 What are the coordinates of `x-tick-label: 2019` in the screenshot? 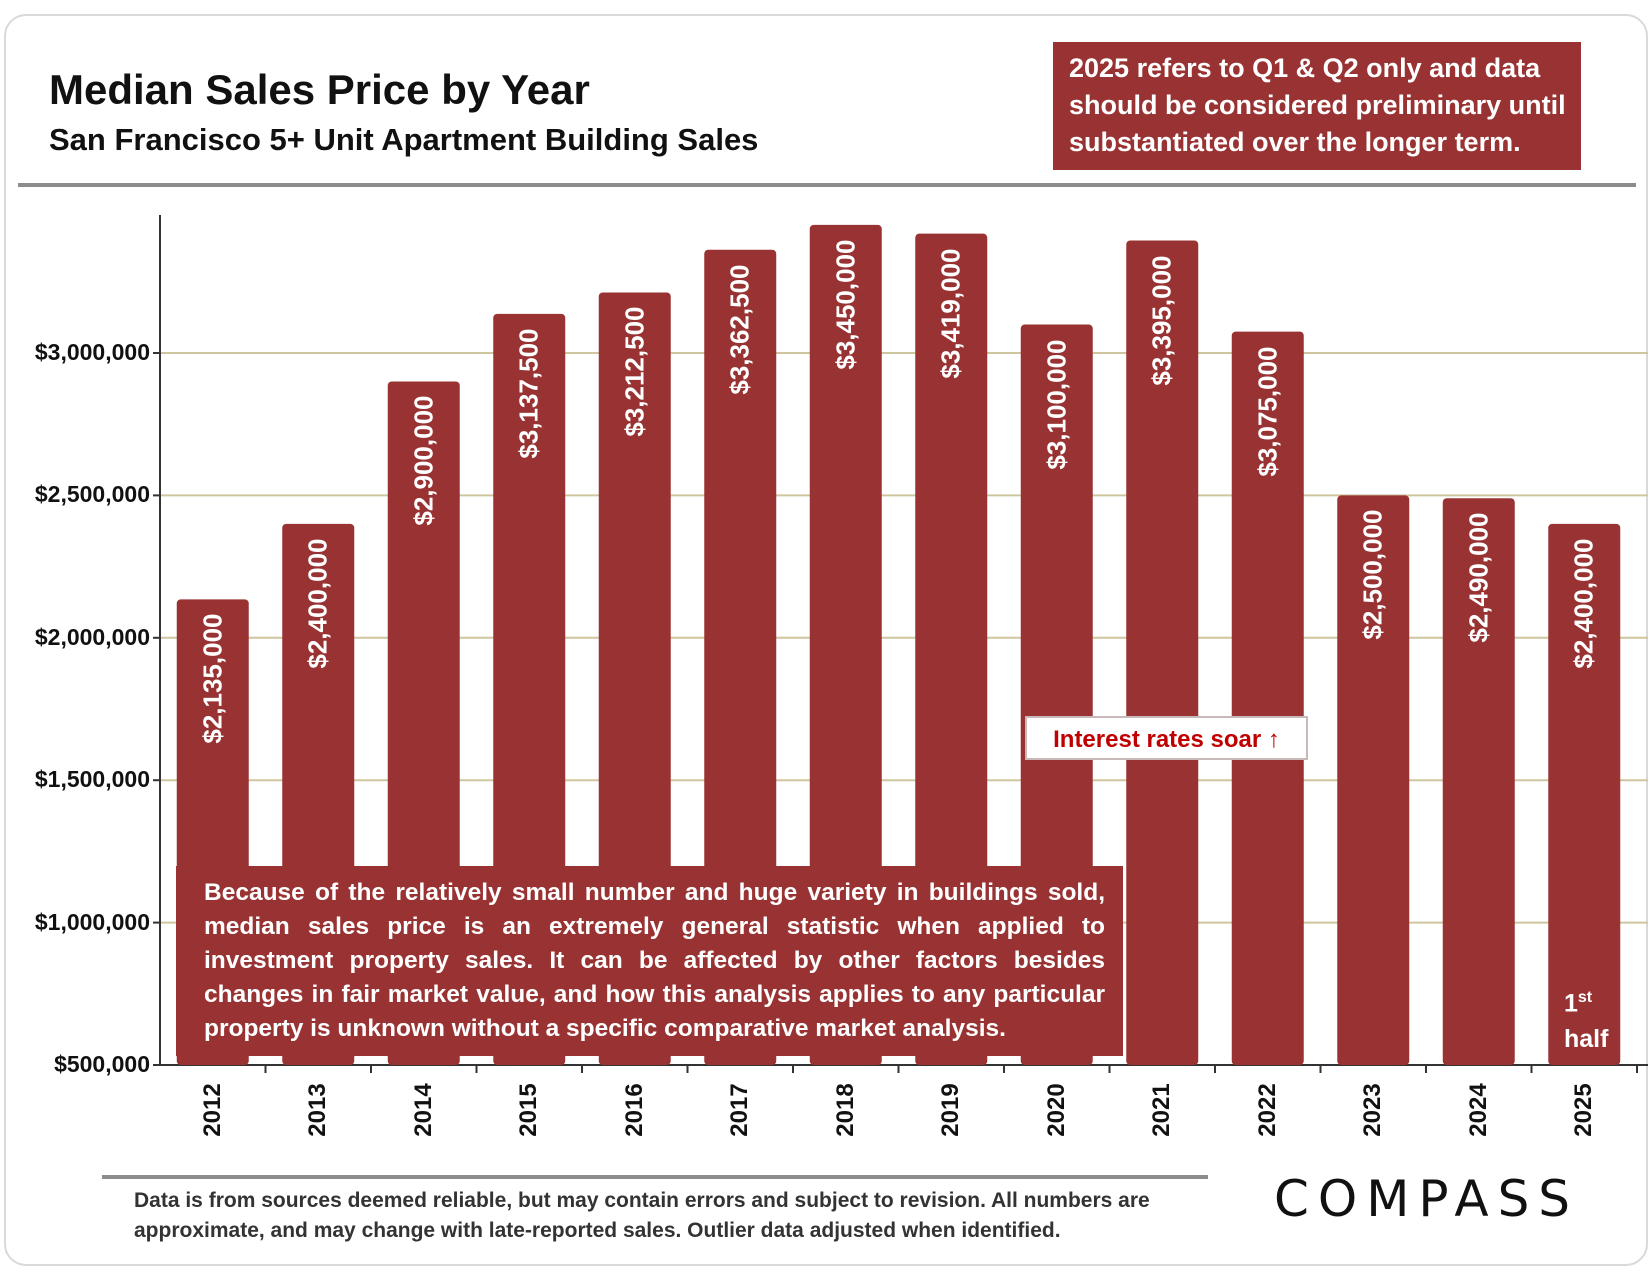 It's located at (951, 1110).